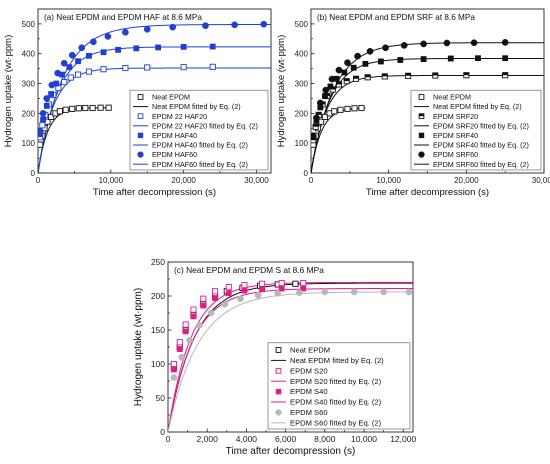 The height and width of the screenshot is (464, 550). I want to click on y-tick-label: 400, so click(302, 54).